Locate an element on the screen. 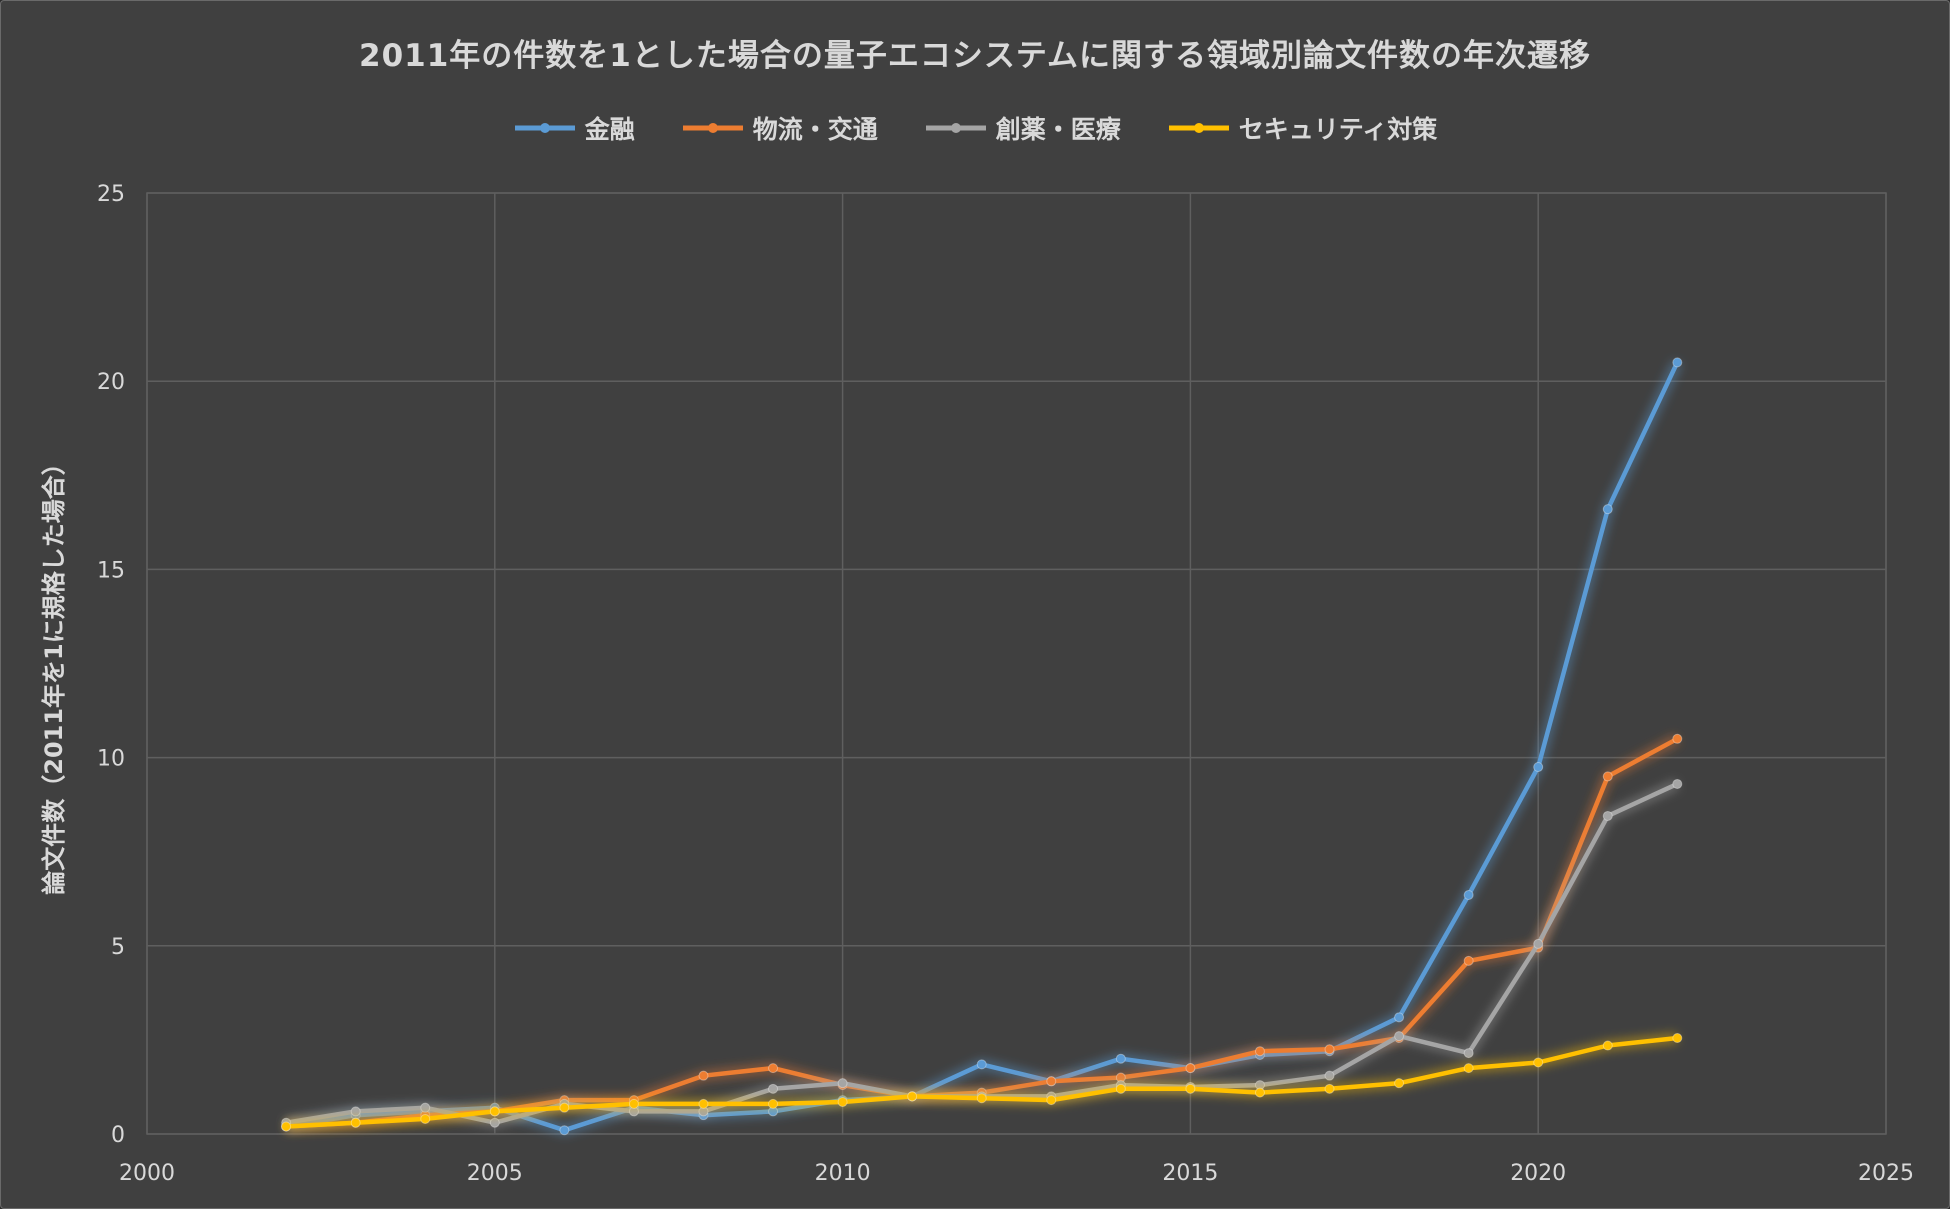 The width and height of the screenshot is (1950, 1209). chart-title: 2011年の件数を1とした場合の量子エコシステムに関する領域別論文件数の年次遷移 is located at coordinates (975, 56).